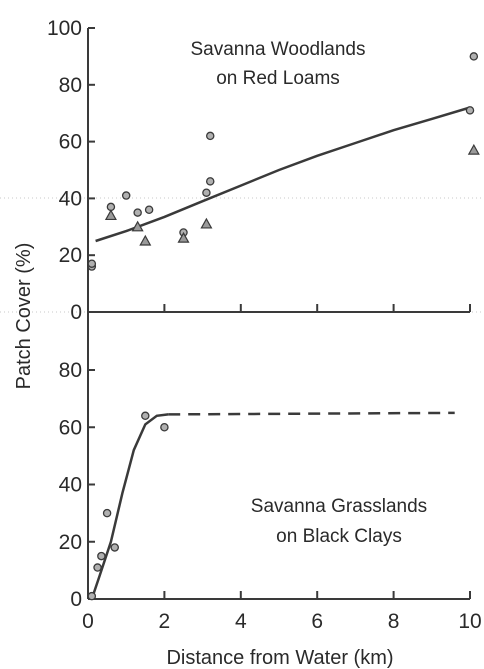 The width and height of the screenshot is (484, 669). What do you see at coordinates (278, 78) in the screenshot?
I see `top-panel-annotation-line2: on Red Loams` at bounding box center [278, 78].